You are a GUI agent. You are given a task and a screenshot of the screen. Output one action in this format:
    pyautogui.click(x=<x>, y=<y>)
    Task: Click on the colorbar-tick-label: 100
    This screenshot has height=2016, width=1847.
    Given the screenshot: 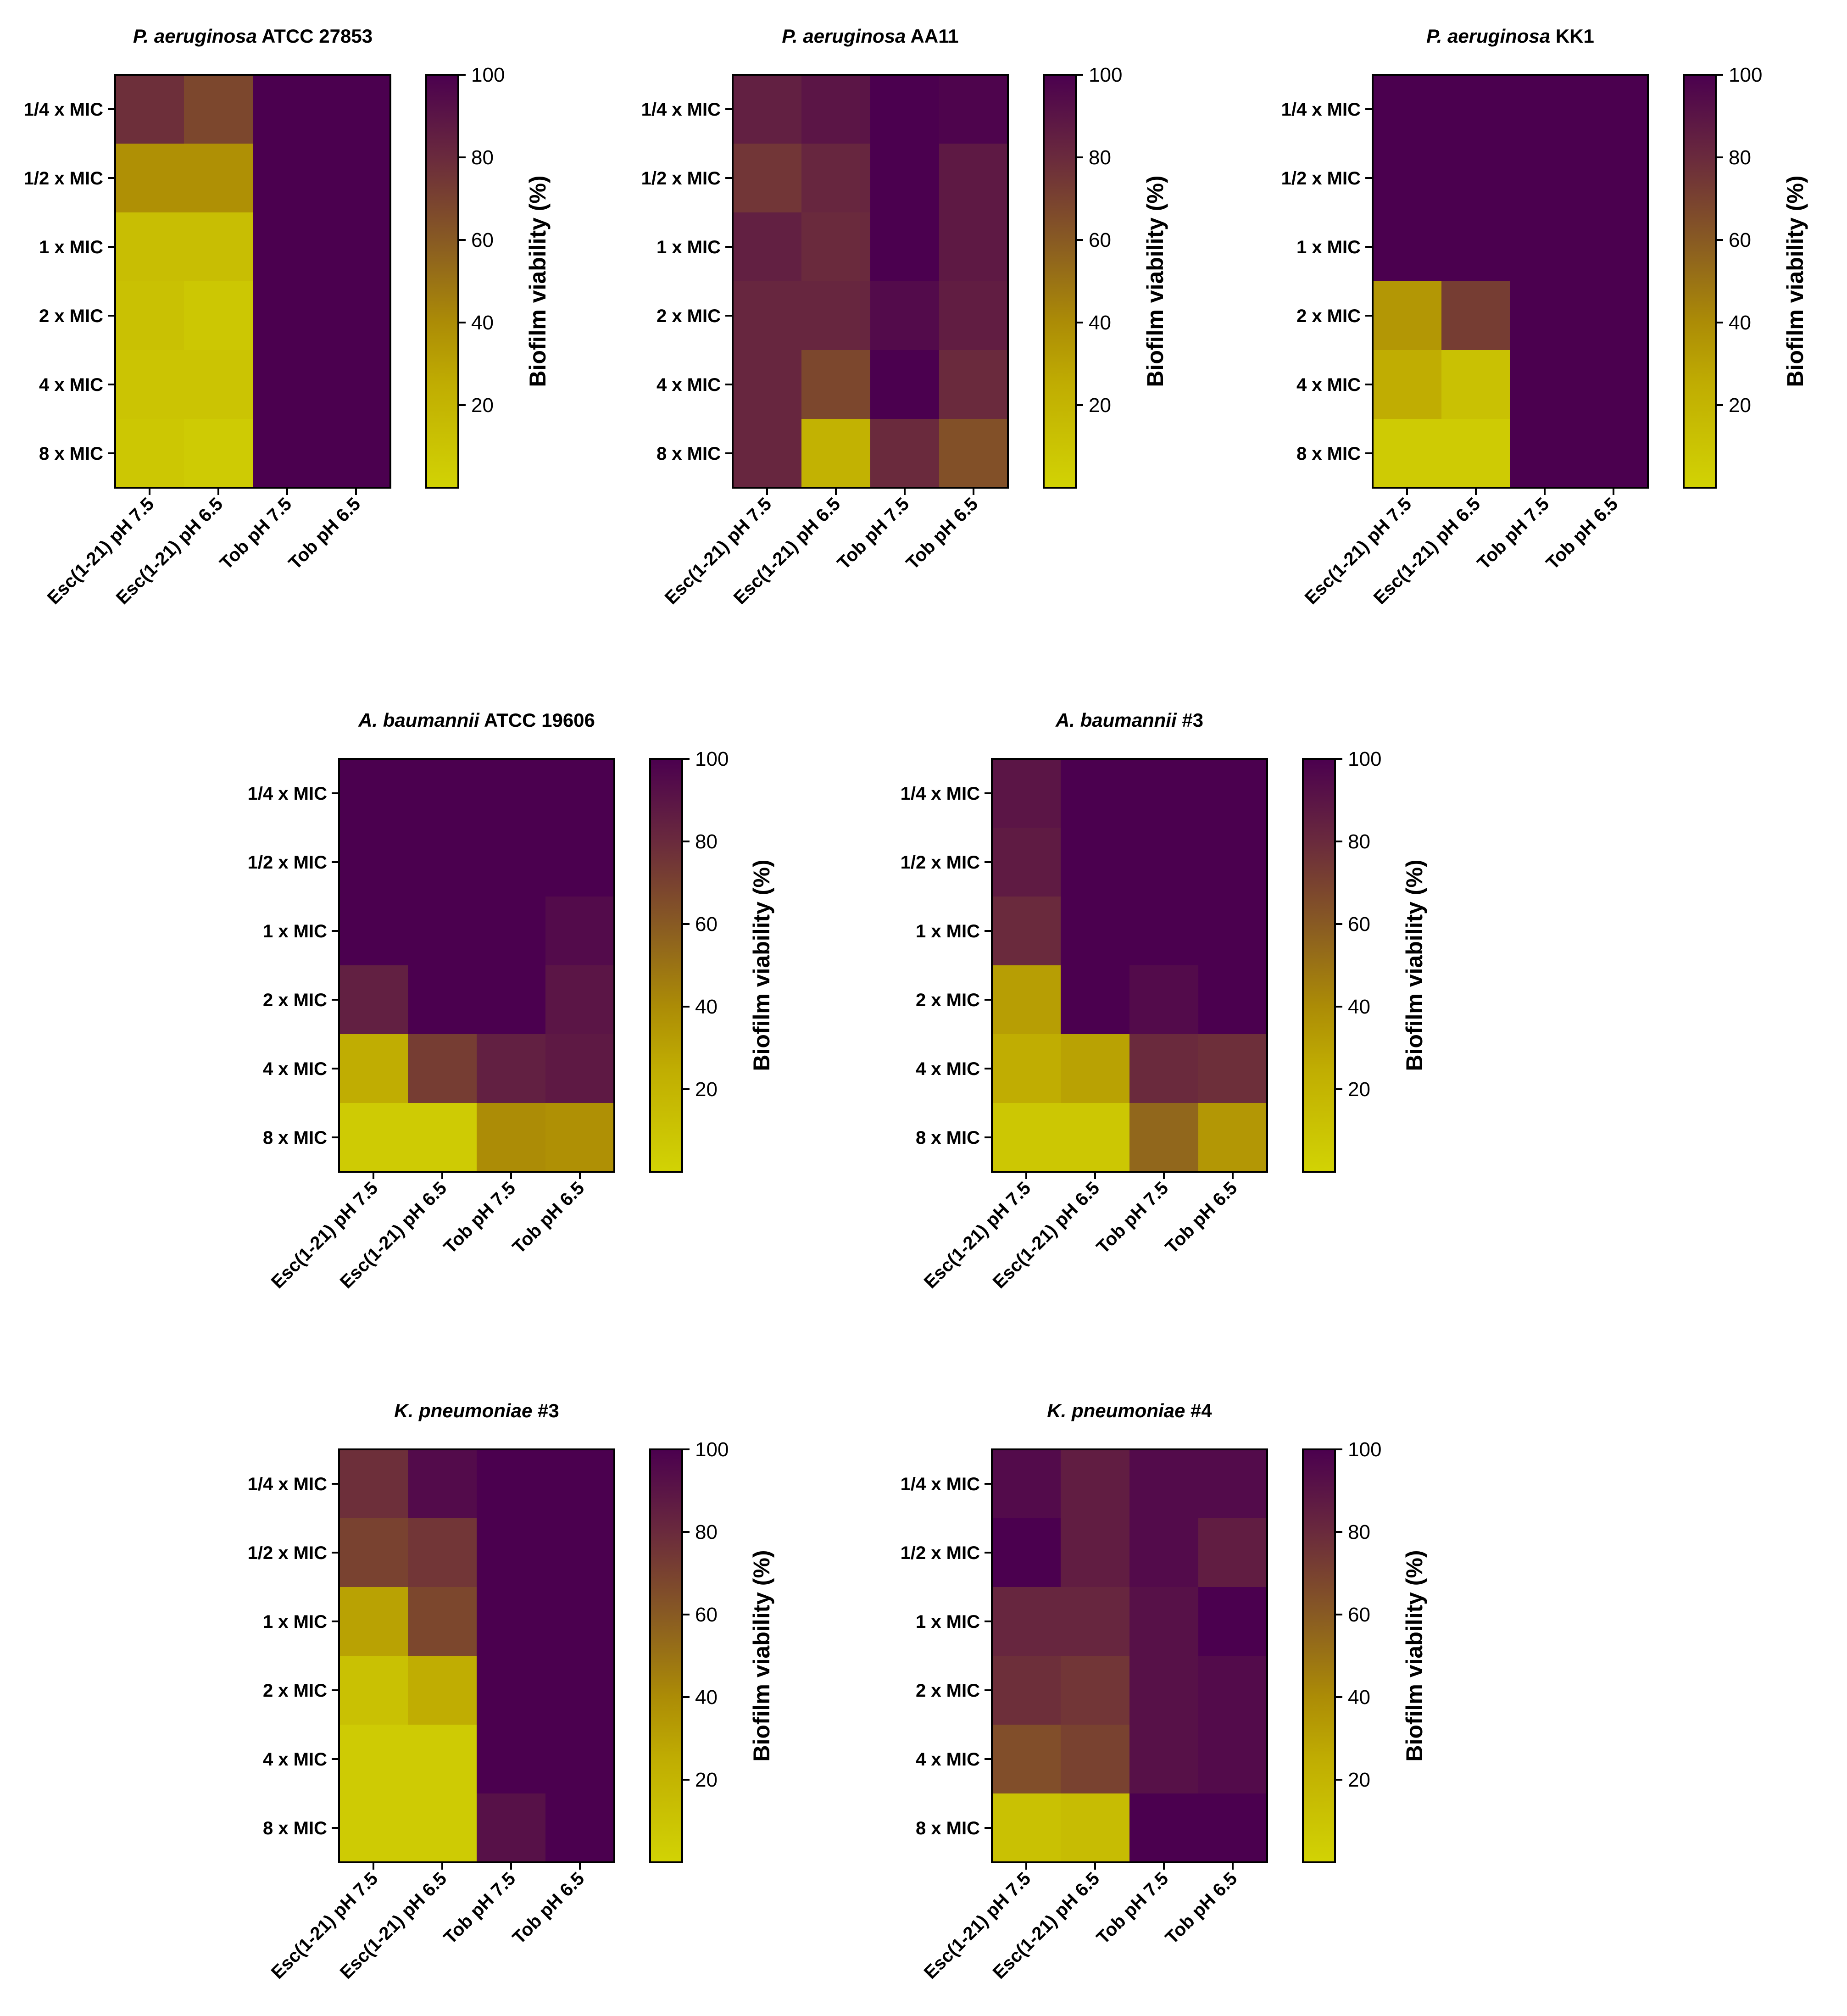 What is the action you would take?
    pyautogui.click(x=712, y=759)
    